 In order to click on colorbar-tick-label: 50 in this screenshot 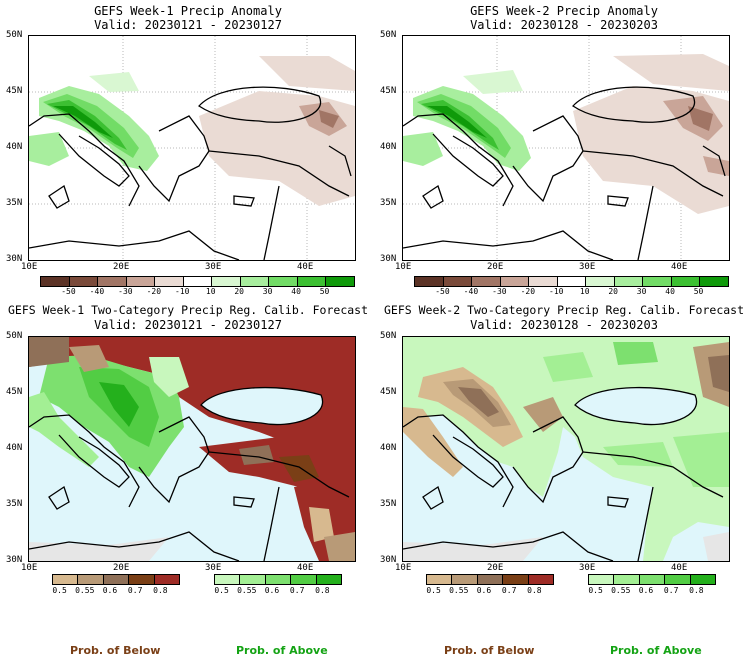, I will do `click(698, 291)`.